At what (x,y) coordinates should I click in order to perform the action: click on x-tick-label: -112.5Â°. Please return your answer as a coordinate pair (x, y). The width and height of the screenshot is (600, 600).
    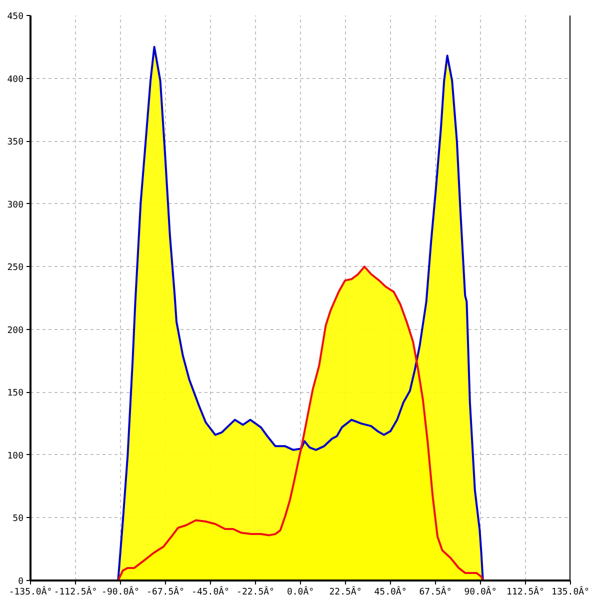
    Looking at the image, I should click on (76, 592).